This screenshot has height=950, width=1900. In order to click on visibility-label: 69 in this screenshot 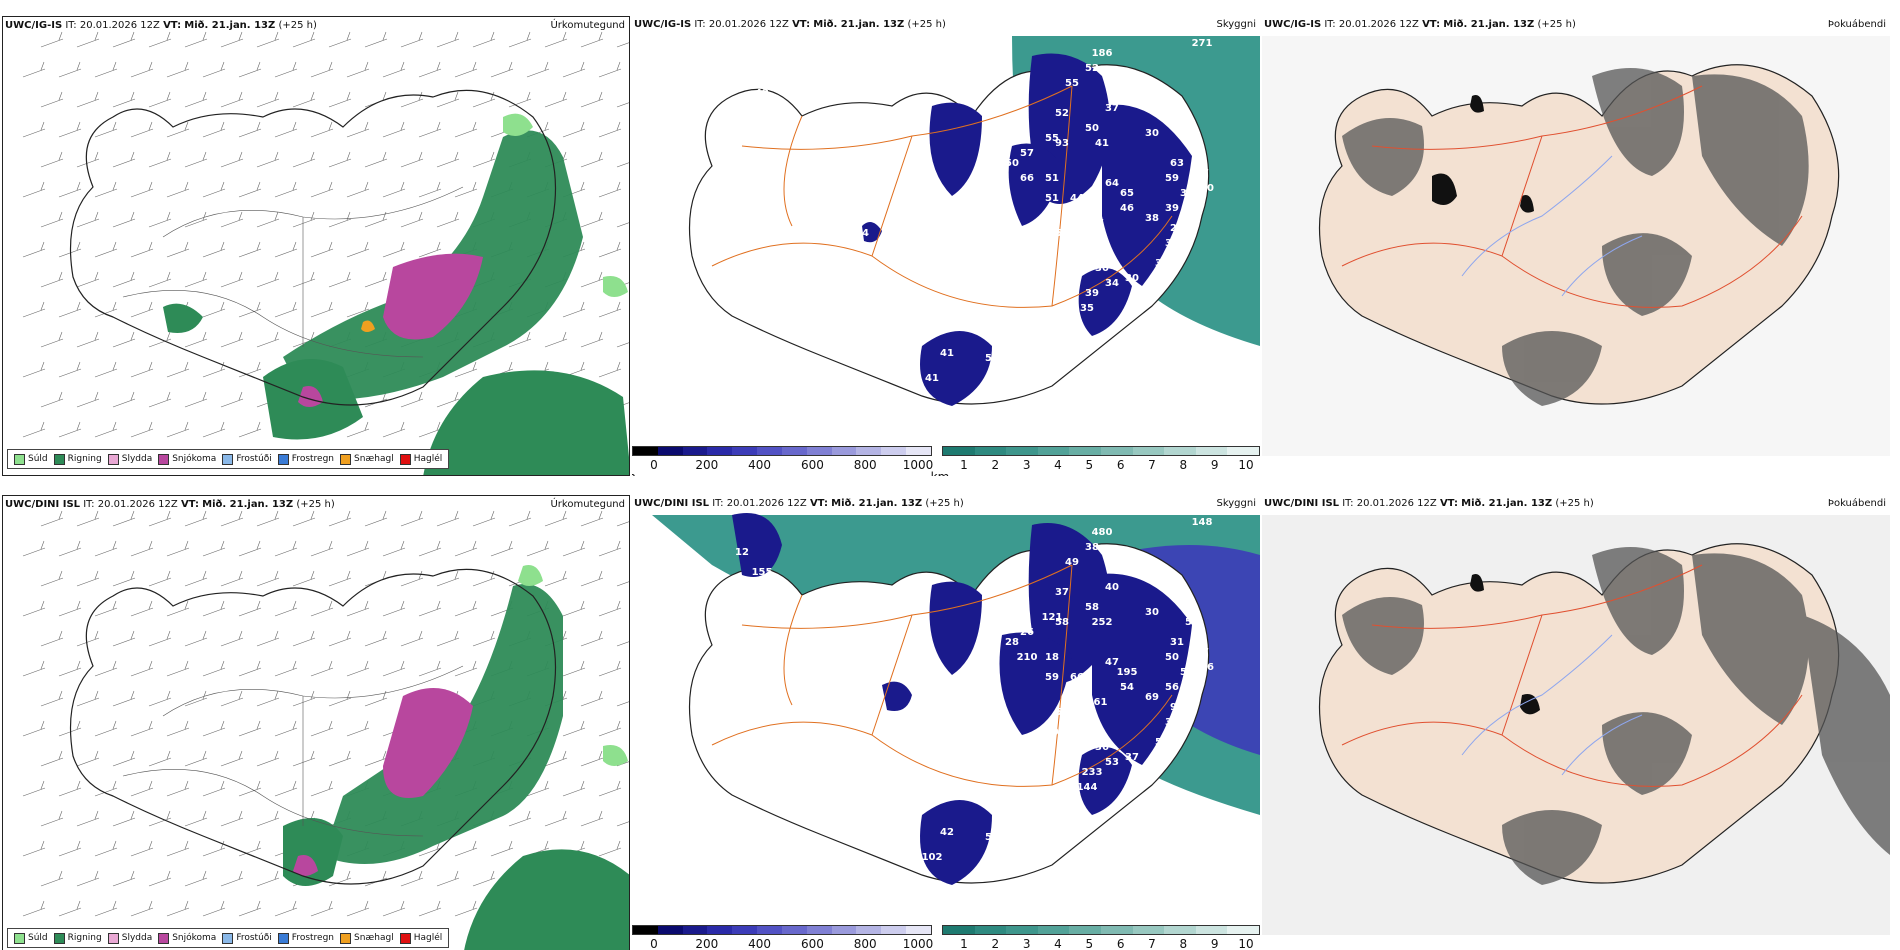, I will do `click(807, 223)`.